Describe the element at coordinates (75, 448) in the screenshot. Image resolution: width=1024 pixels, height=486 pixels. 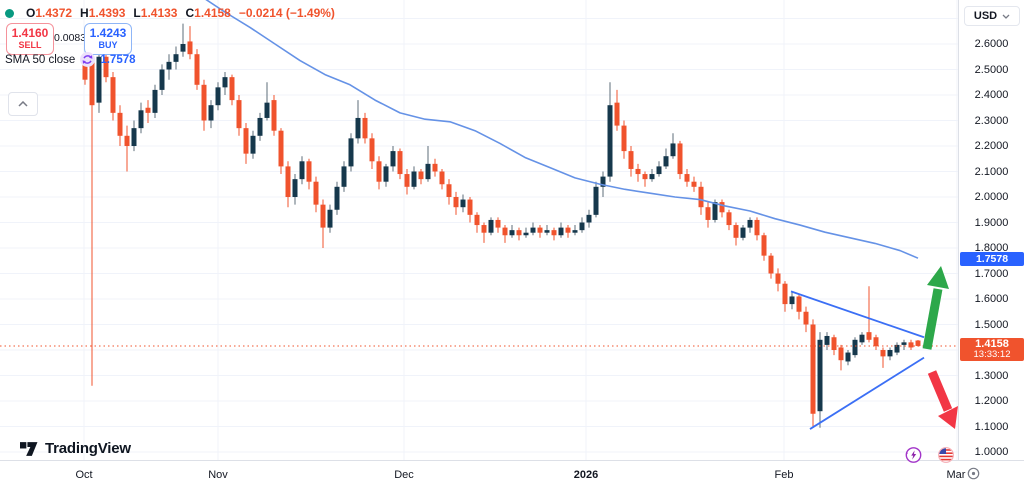
I see `tradingview-logo: TradingView` at that location.